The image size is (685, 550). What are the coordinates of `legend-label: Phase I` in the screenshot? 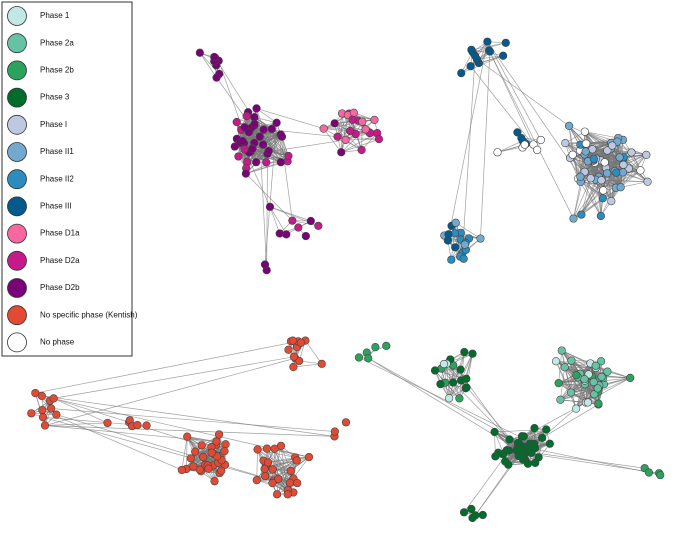 It's located at (53, 124).